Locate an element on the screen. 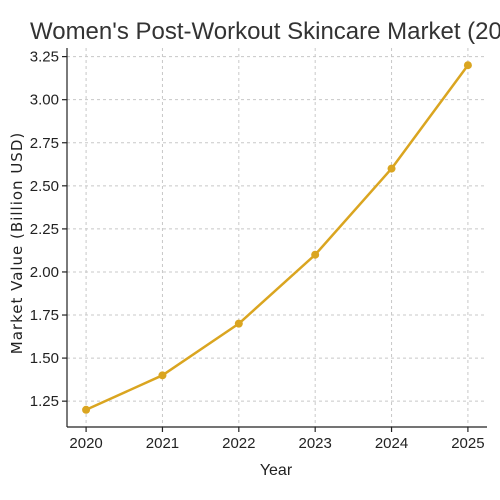 The image size is (500, 500). y-tick-label: 1.75 is located at coordinates (44, 315).